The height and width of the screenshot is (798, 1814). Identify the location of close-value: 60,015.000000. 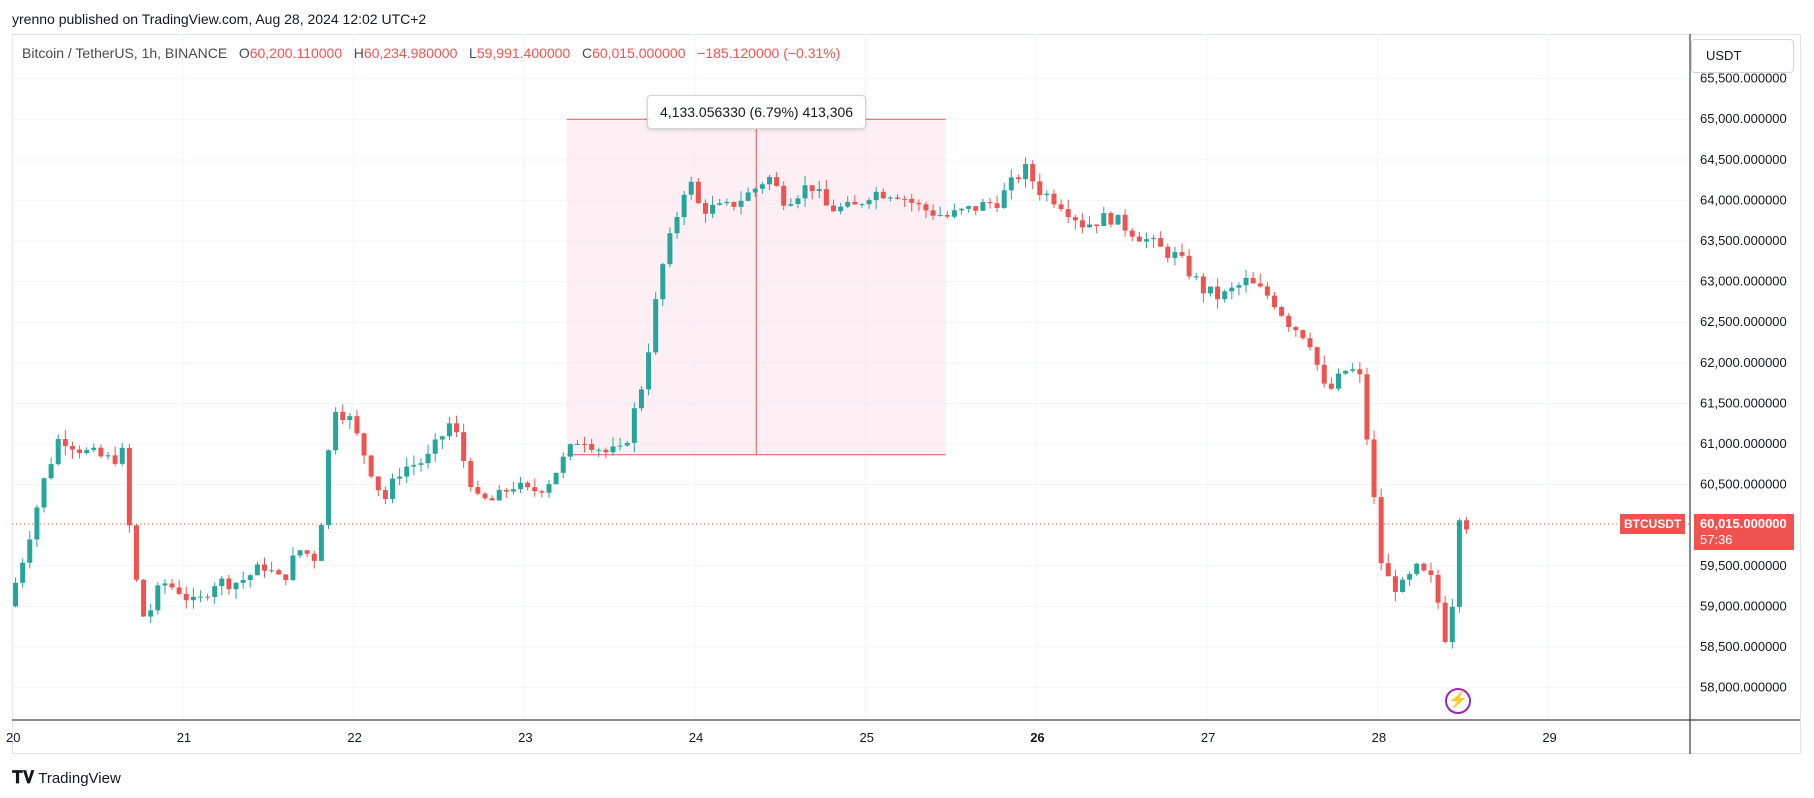
(639, 53).